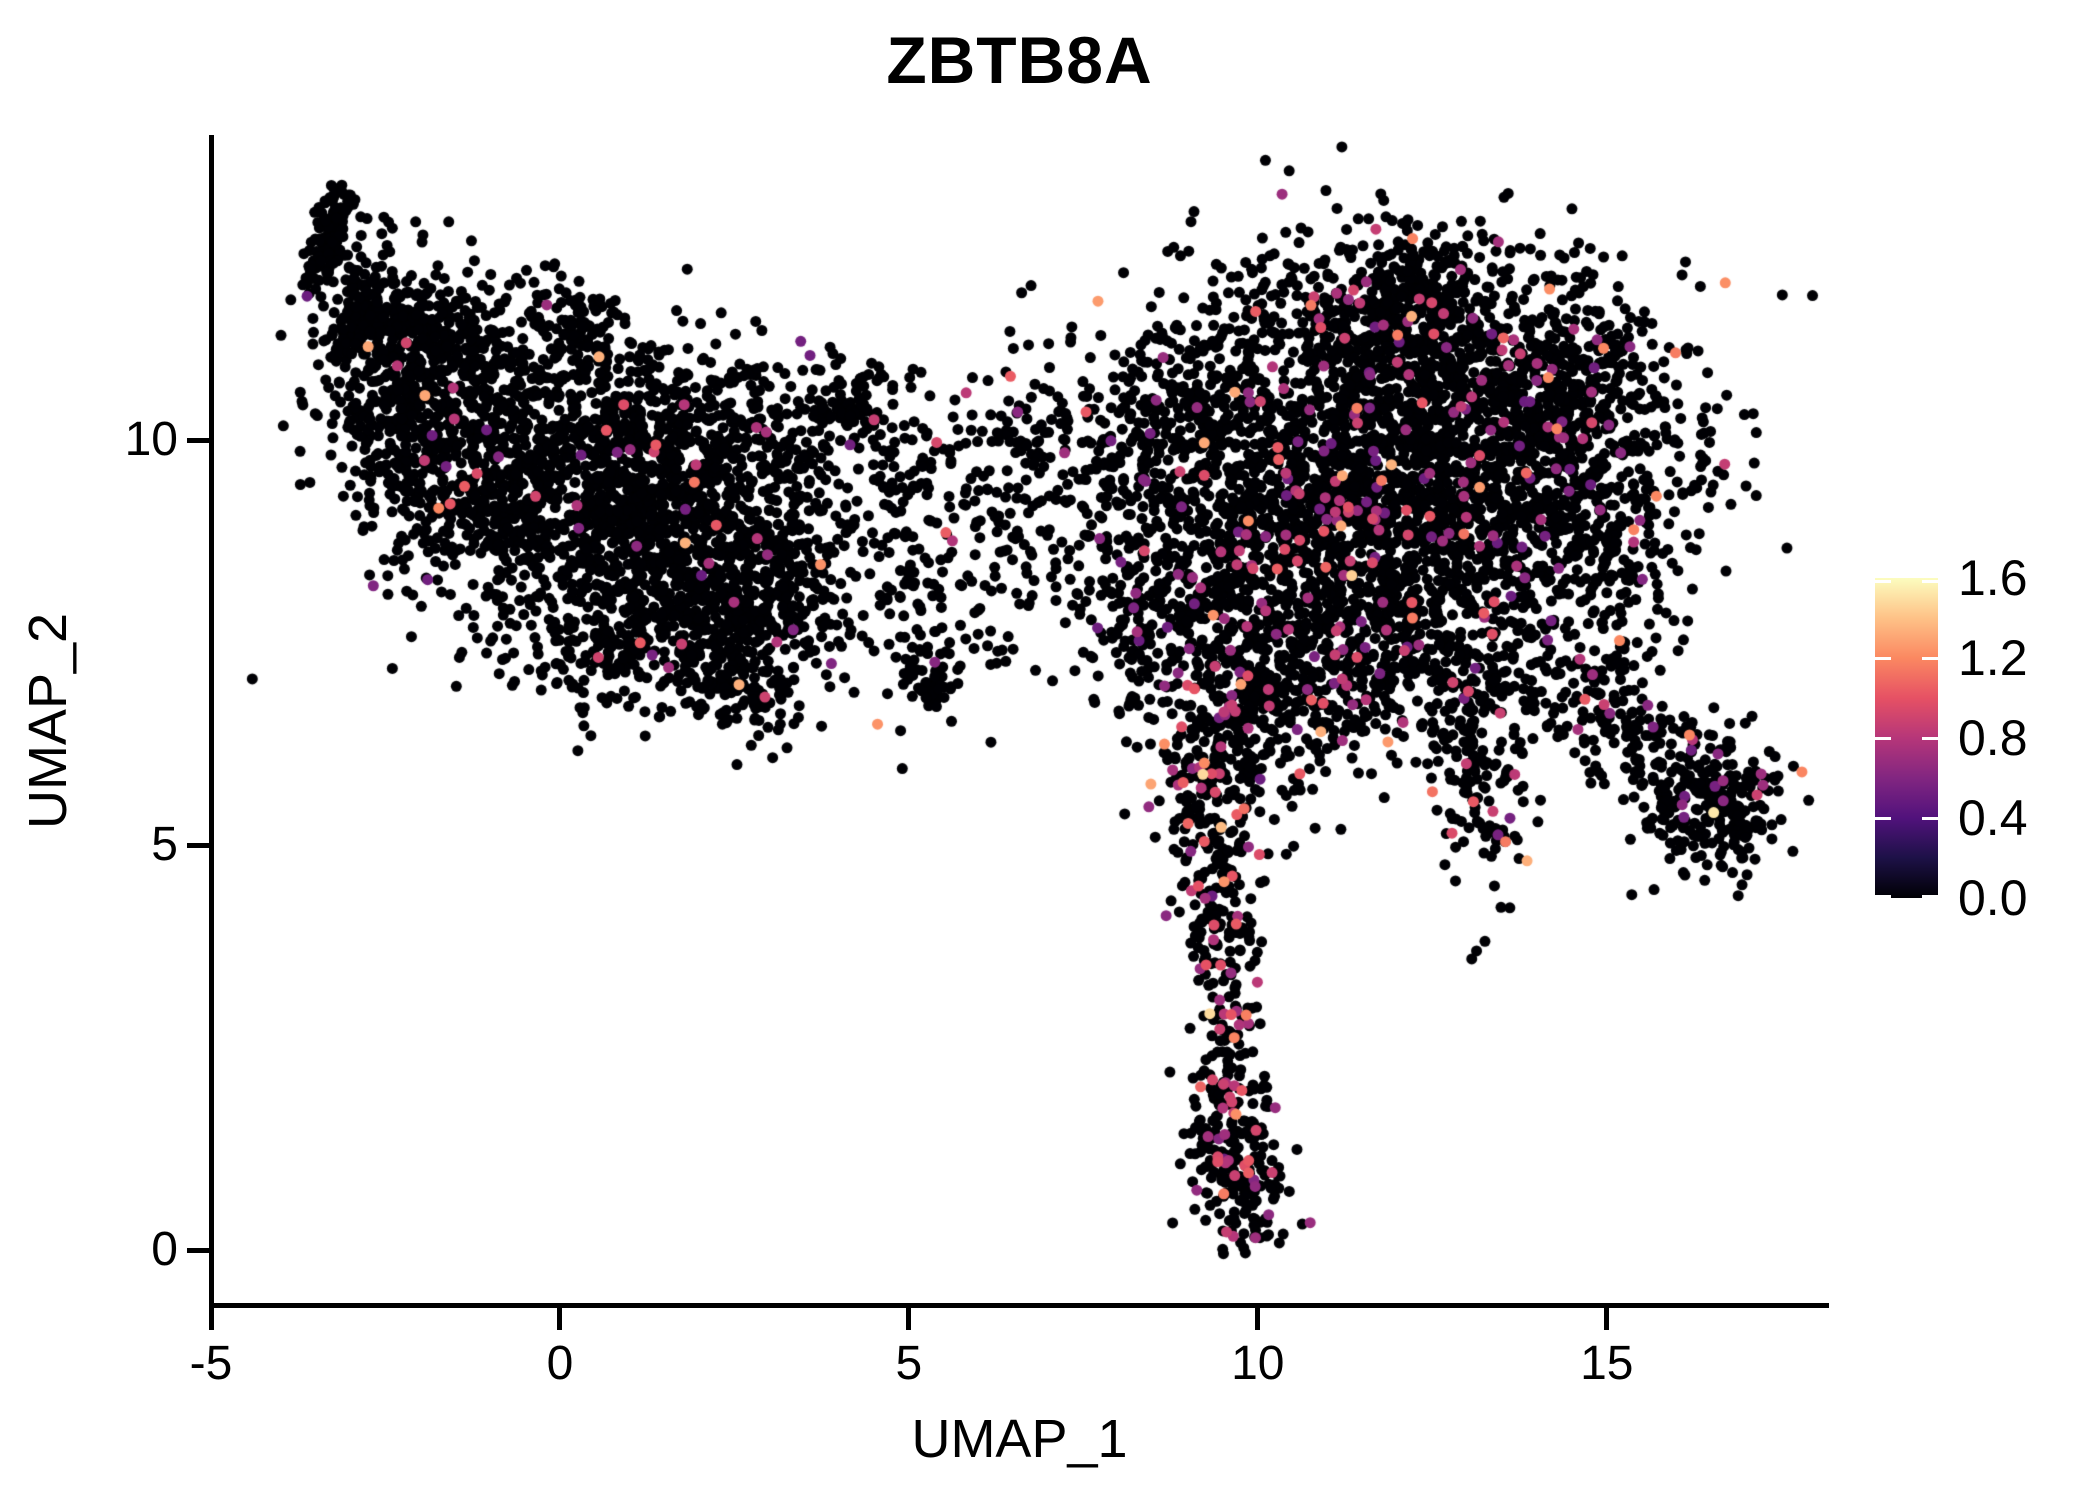 The image size is (2100, 1500). What do you see at coordinates (1607, 1363) in the screenshot?
I see `x-tick-label: 15` at bounding box center [1607, 1363].